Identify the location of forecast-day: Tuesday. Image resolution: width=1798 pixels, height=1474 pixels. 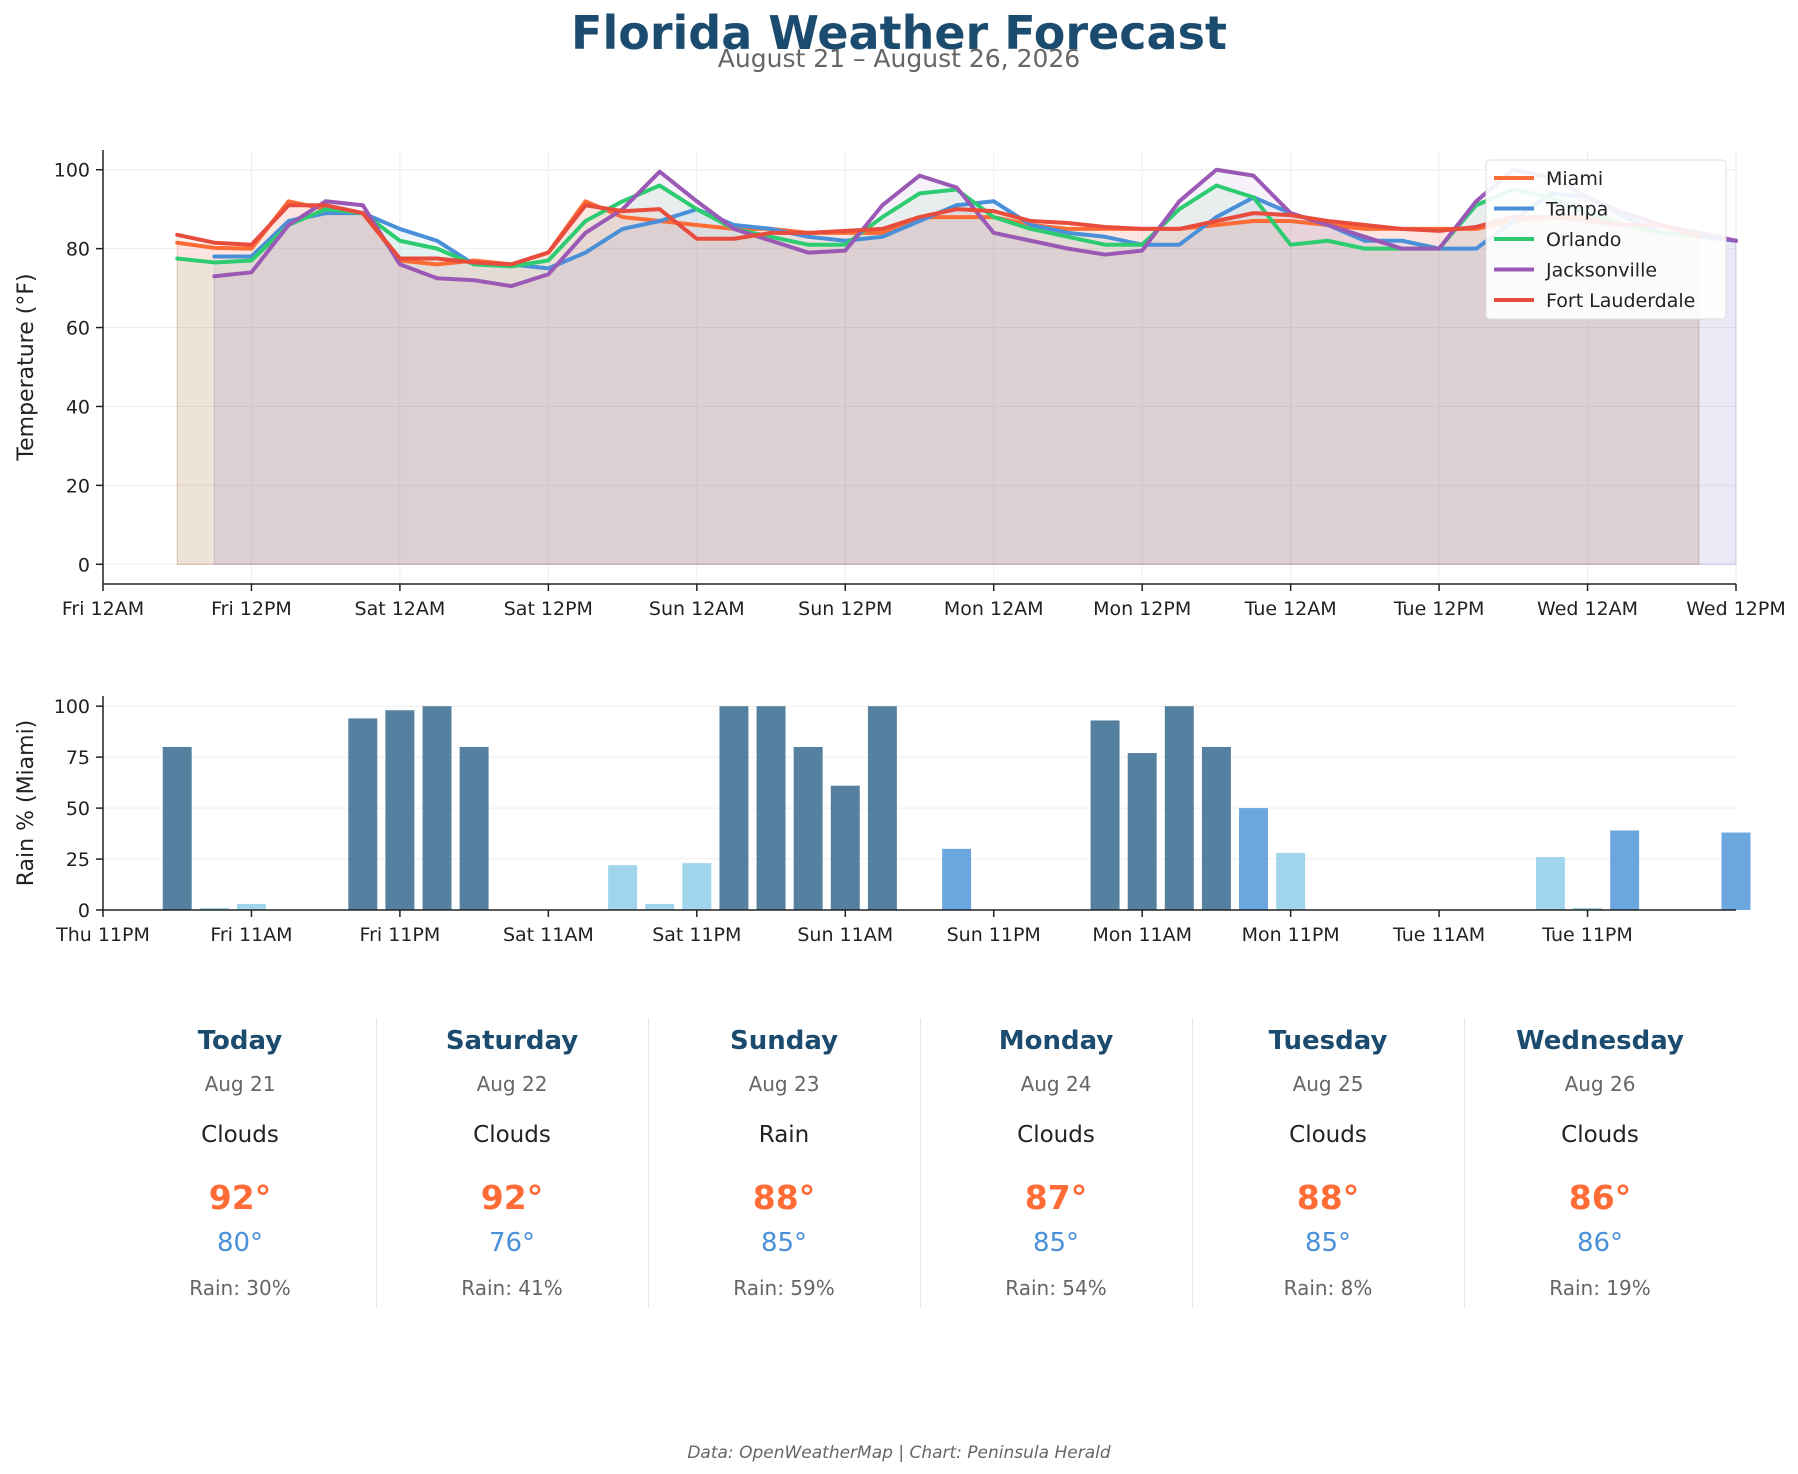
(1328, 1041).